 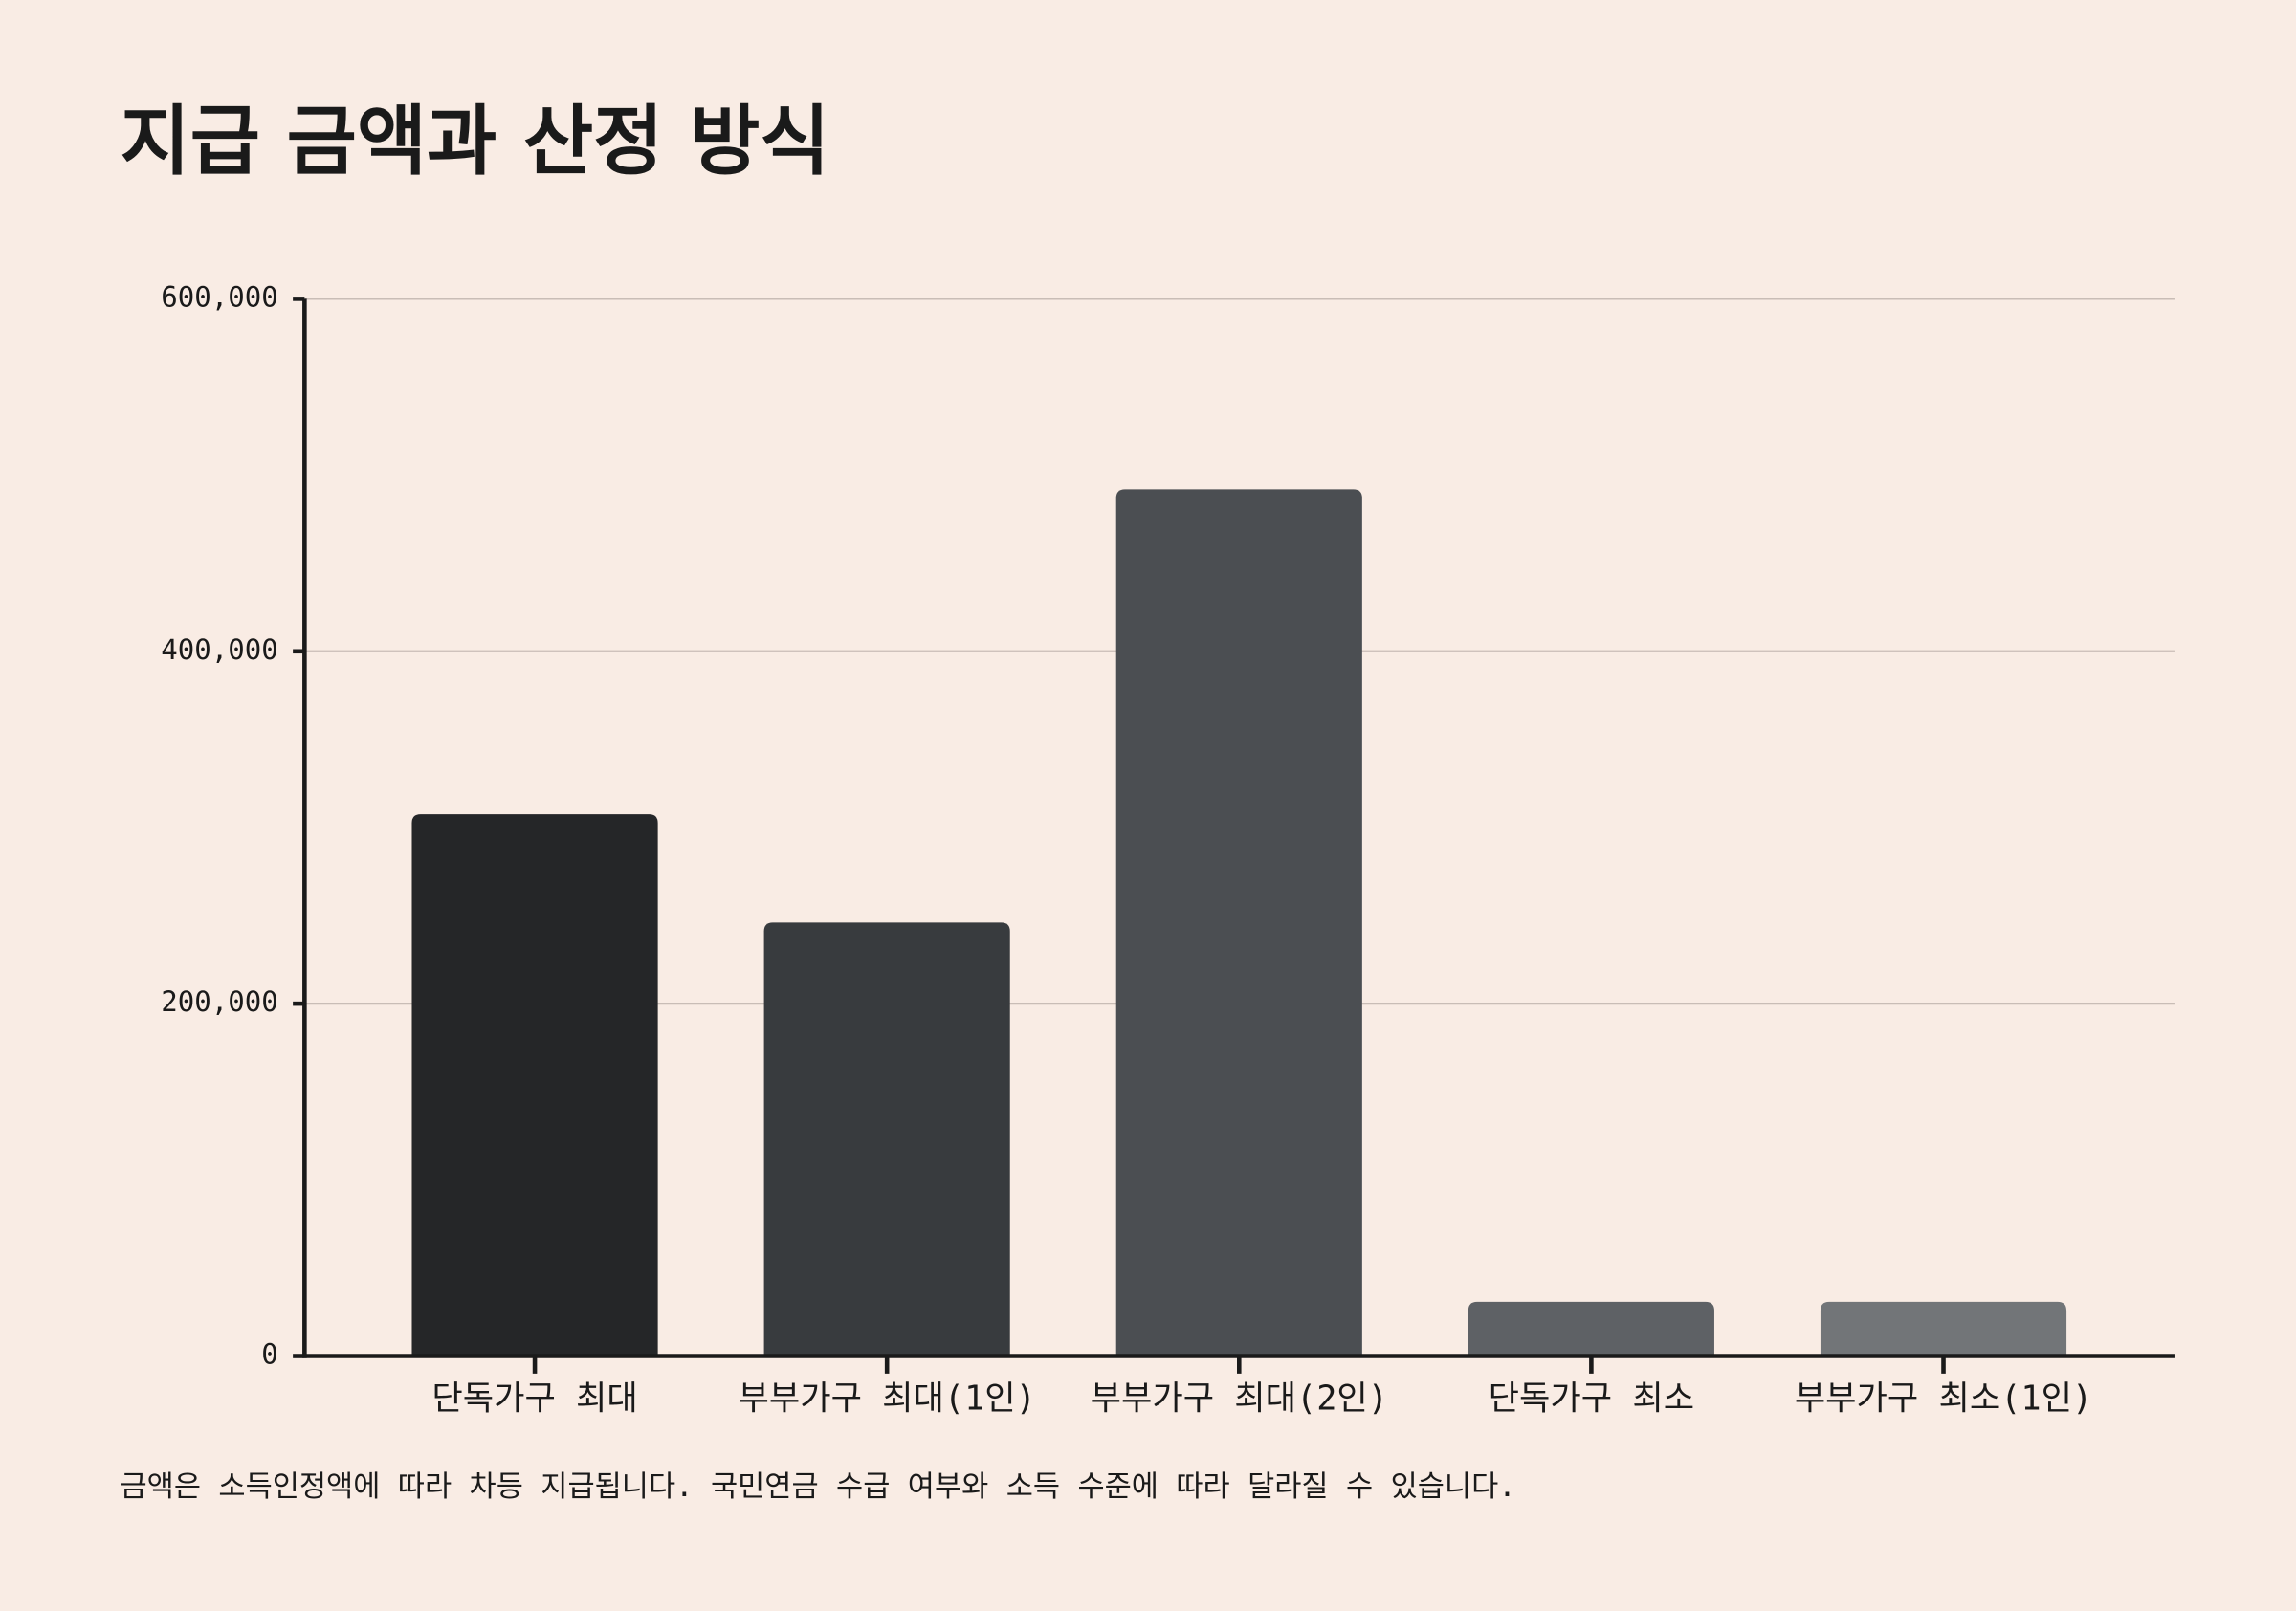 What do you see at coordinates (219, 1001) in the screenshot?
I see `y-tick-label: 200,000` at bounding box center [219, 1001].